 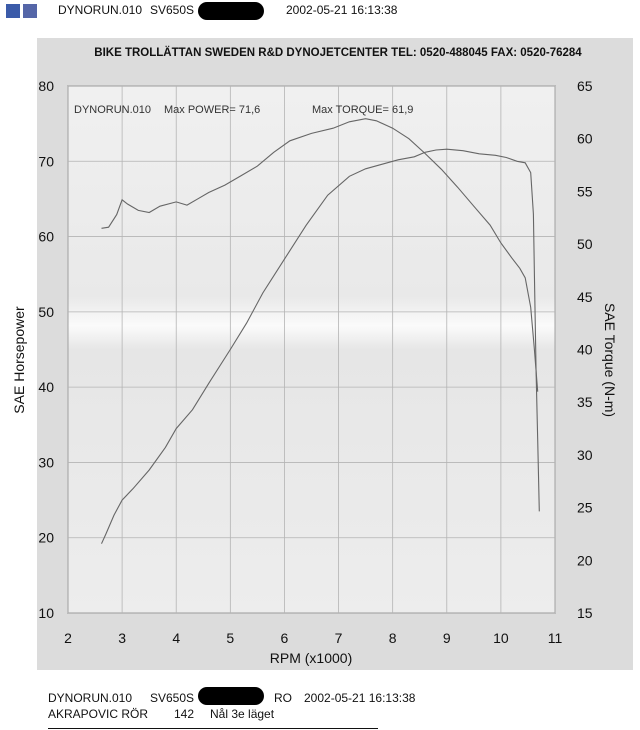 What do you see at coordinates (501, 638) in the screenshot?
I see `x-tick-label: 10` at bounding box center [501, 638].